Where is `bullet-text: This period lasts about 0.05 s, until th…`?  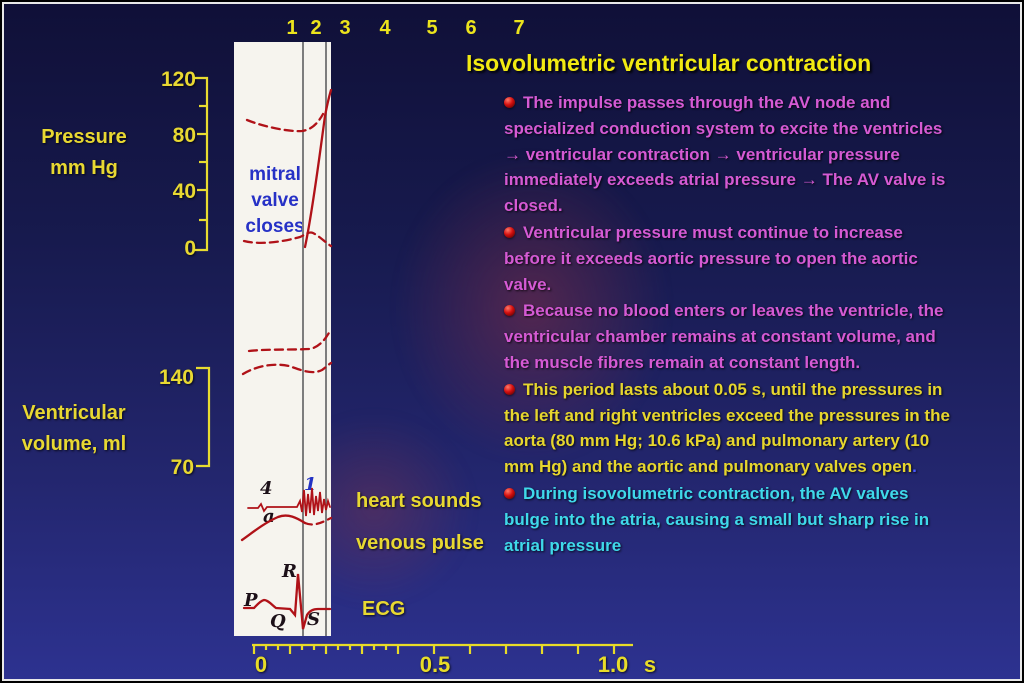
bullet-text: This period lasts about 0.05 s, until th… is located at coordinates (727, 428).